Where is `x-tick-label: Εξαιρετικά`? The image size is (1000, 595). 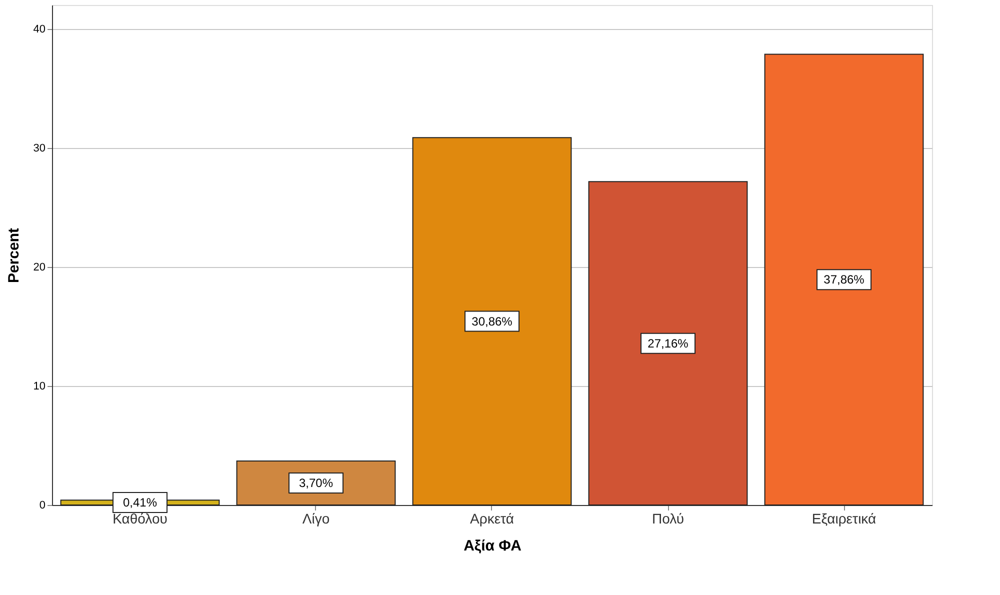
x-tick-label: Εξαιρετικά is located at coordinates (844, 518).